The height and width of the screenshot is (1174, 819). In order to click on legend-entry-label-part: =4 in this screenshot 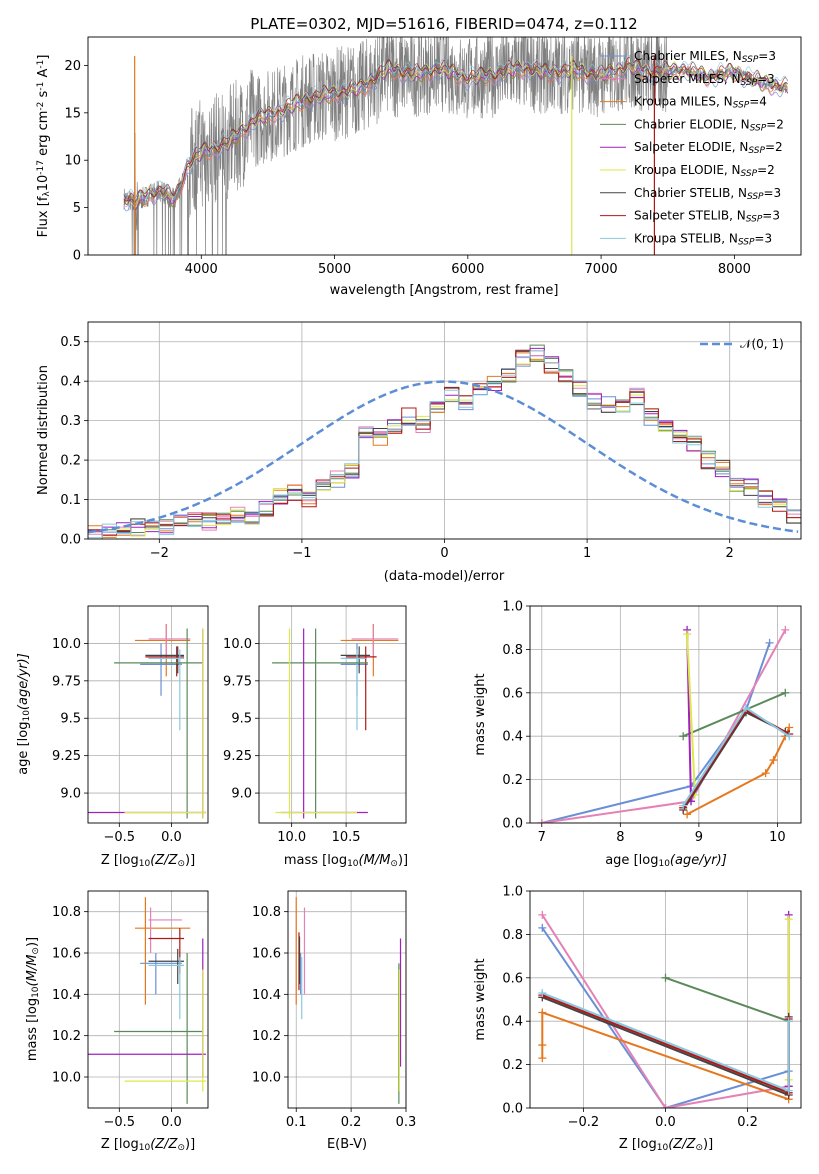, I will do `click(758, 102)`.